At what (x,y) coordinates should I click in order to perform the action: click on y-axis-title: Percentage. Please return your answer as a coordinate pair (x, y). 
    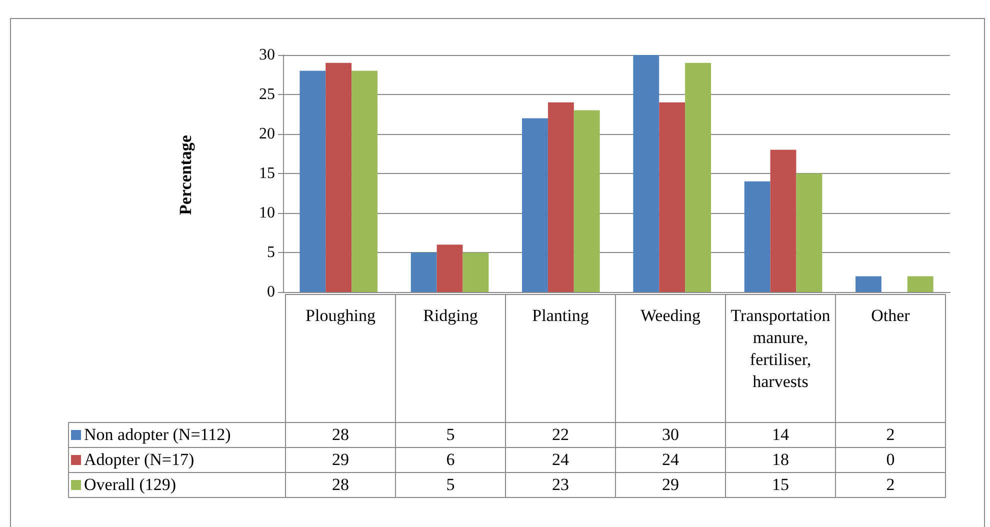
    Looking at the image, I should click on (186, 175).